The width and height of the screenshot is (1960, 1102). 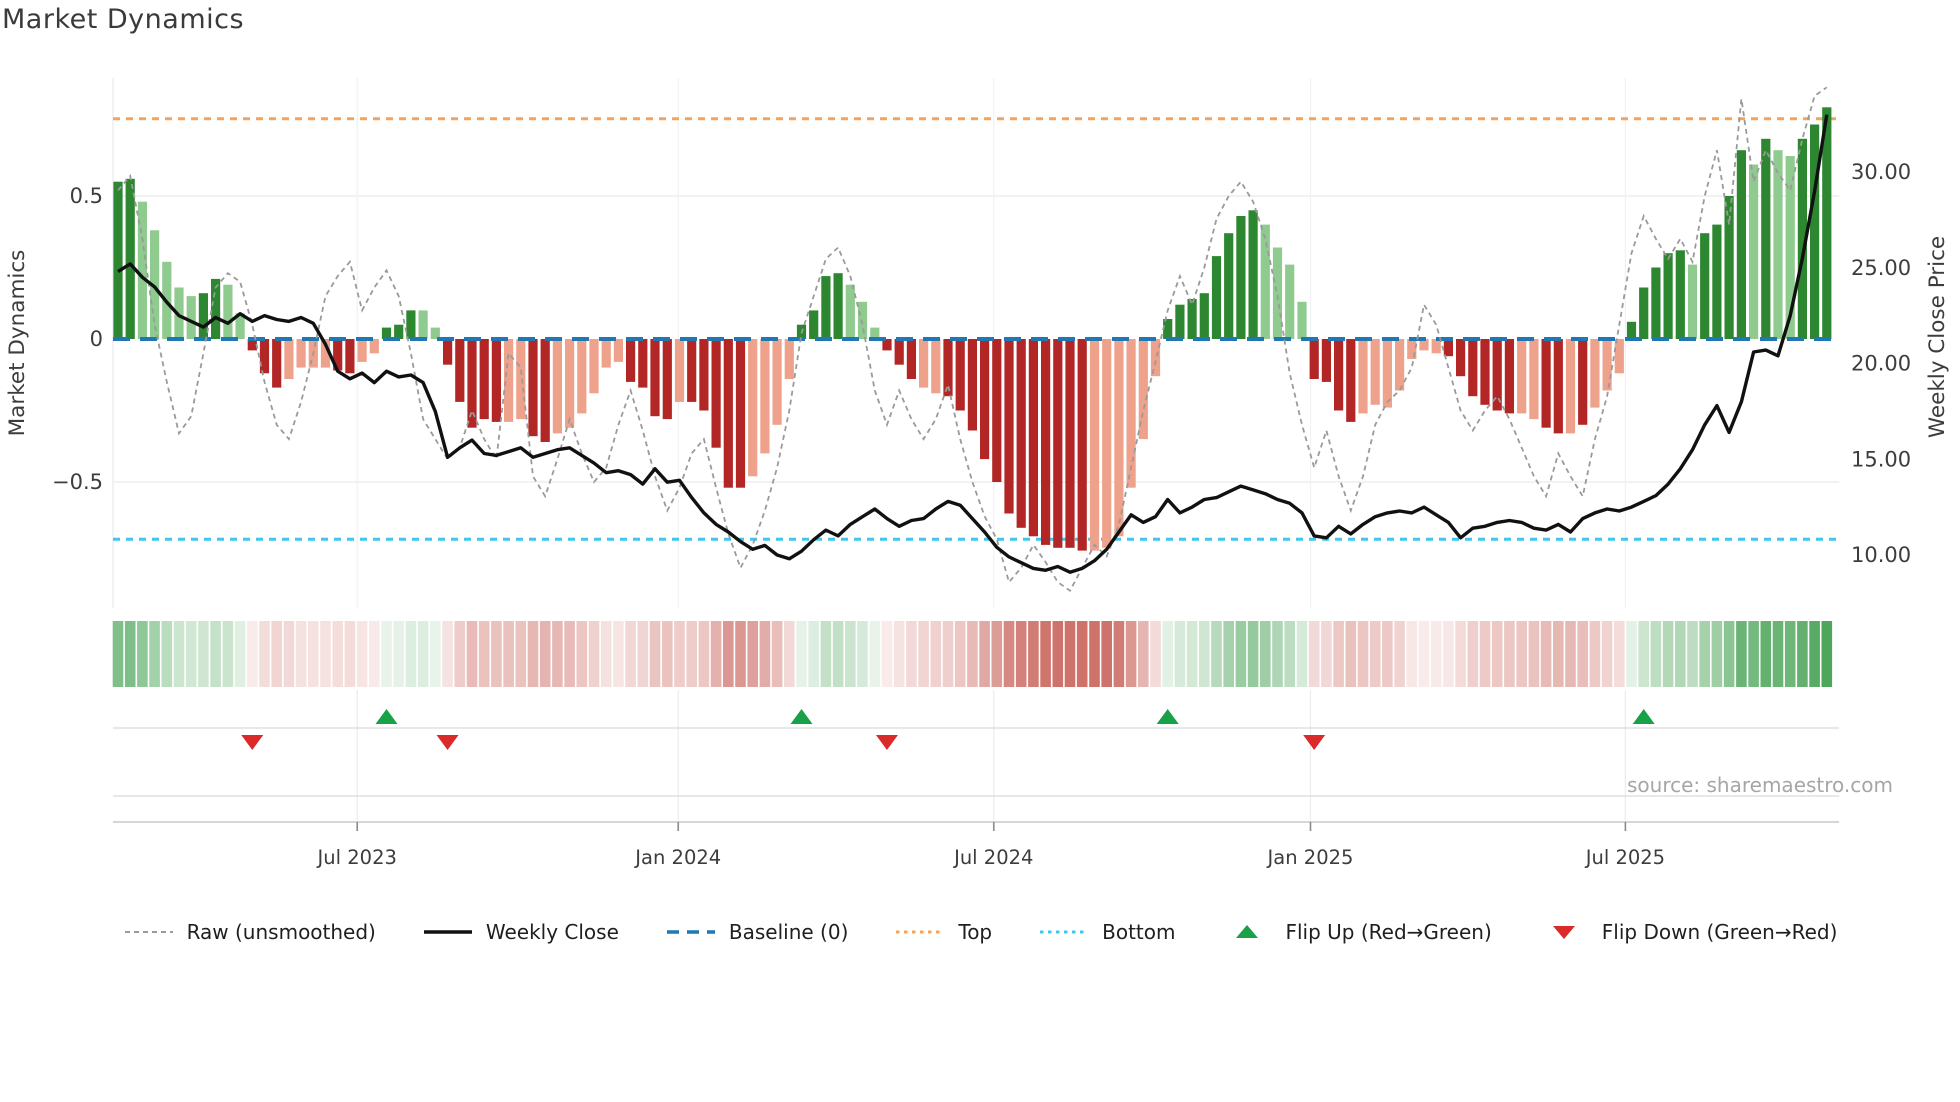 I want to click on x-tick-label: Jan 2025, so click(x=1310, y=857).